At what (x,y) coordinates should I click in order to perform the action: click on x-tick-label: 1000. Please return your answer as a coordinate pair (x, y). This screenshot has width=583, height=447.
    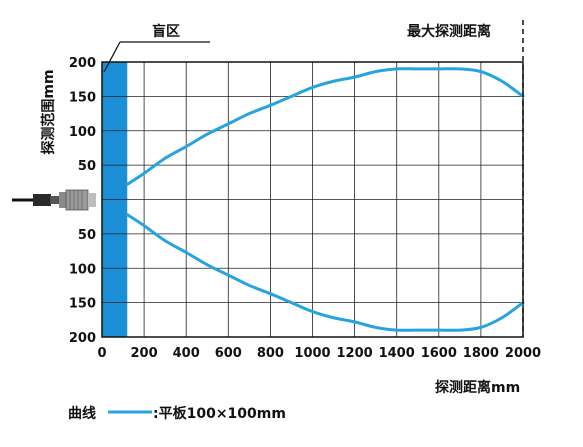
    Looking at the image, I should click on (312, 353).